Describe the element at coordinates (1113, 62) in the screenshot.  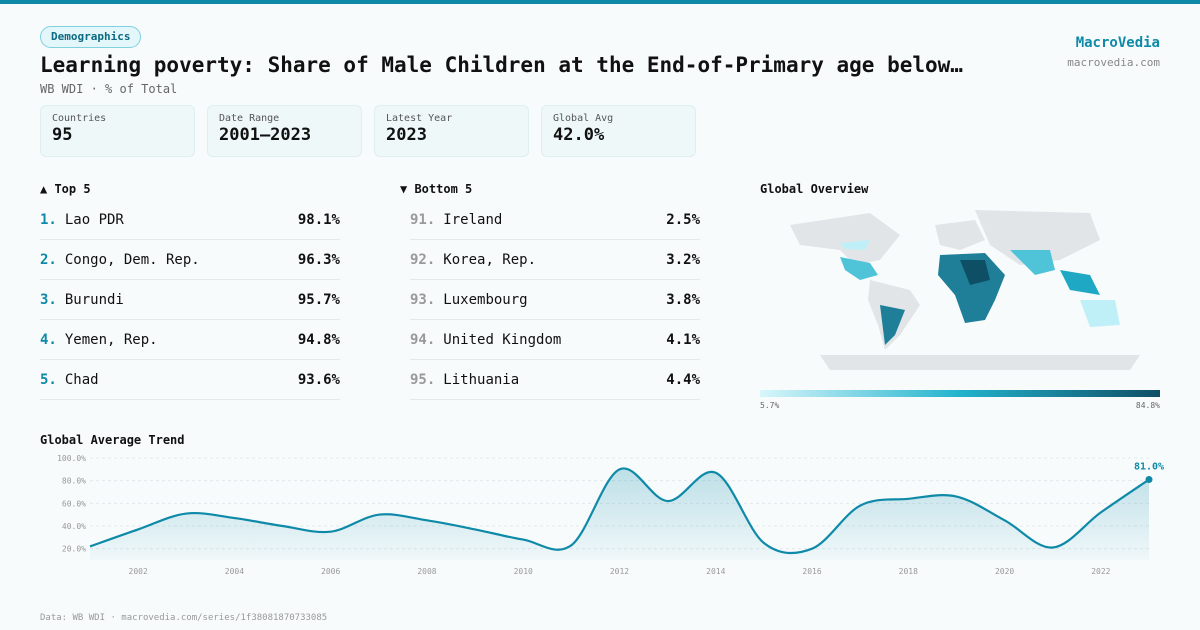
I see `site: macrovedia.com` at that location.